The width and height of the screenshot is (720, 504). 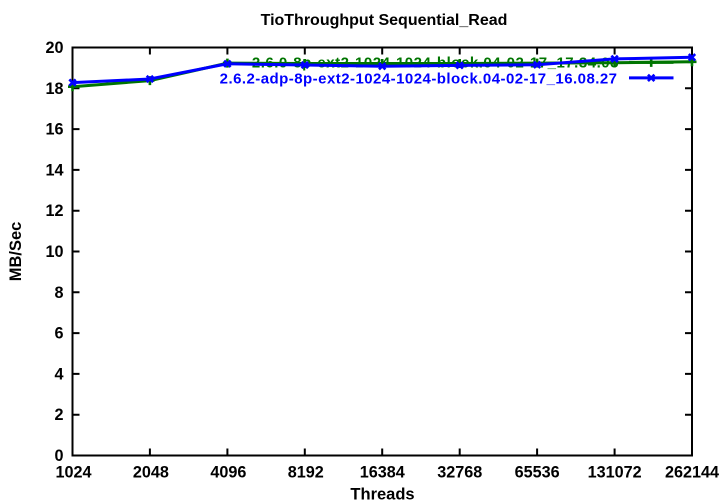 I want to click on svg-text: 131072, so click(x=615, y=472).